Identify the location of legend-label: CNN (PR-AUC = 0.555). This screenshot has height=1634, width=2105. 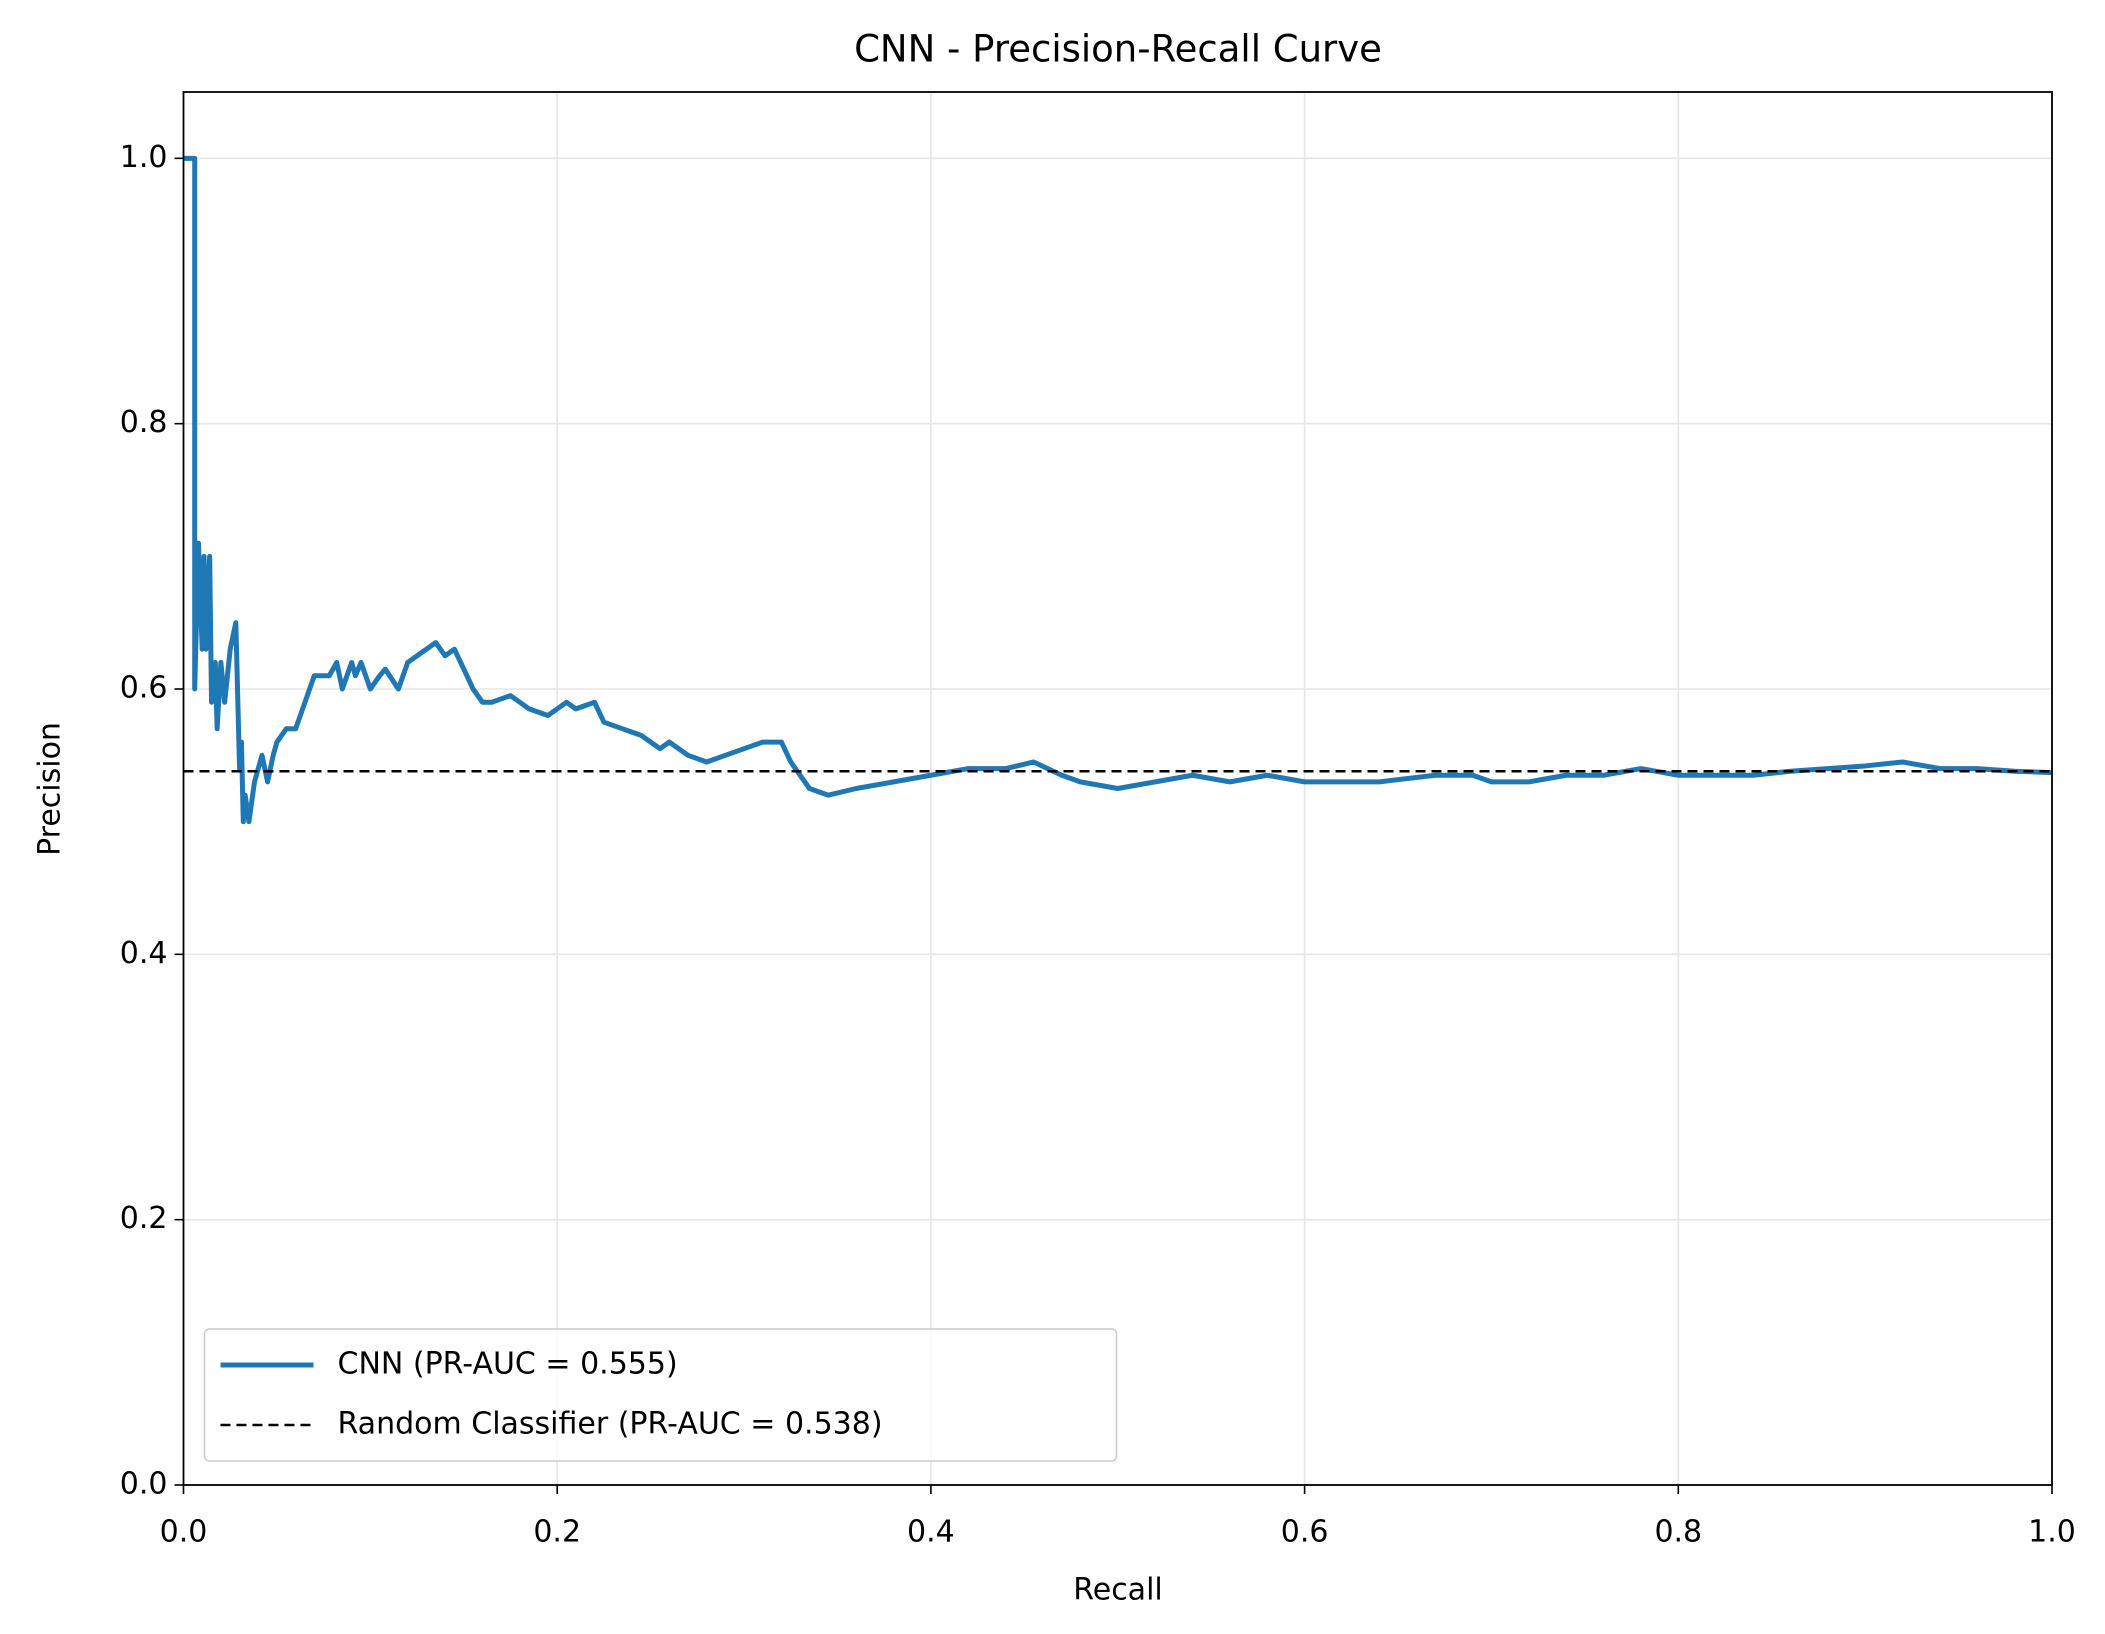
(508, 1364).